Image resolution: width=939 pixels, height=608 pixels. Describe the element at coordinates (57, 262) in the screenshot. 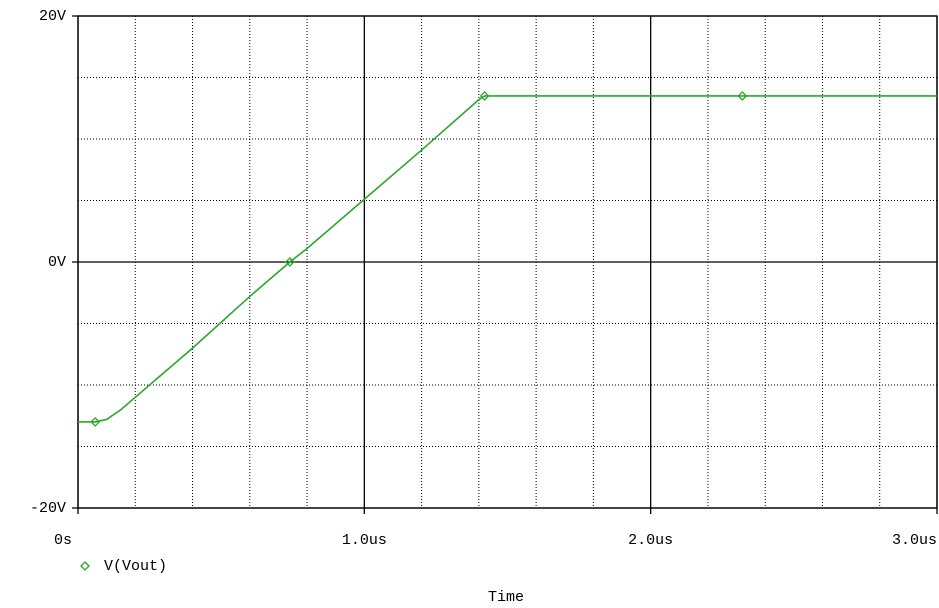

I see `y-tick-label: 0V` at that location.